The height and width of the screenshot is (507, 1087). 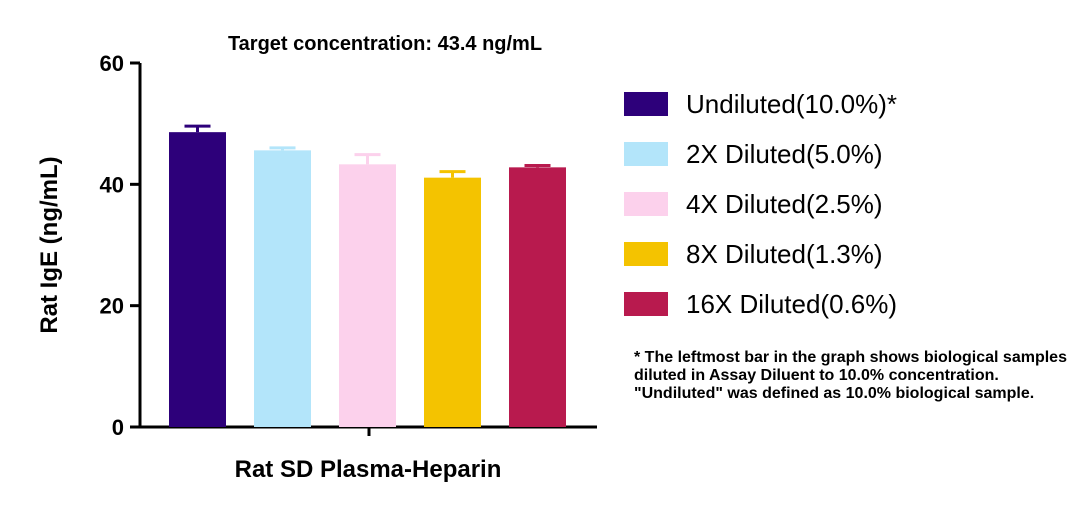 I want to click on legend-item: 8X Diluted(1.3%), so click(x=753, y=254).